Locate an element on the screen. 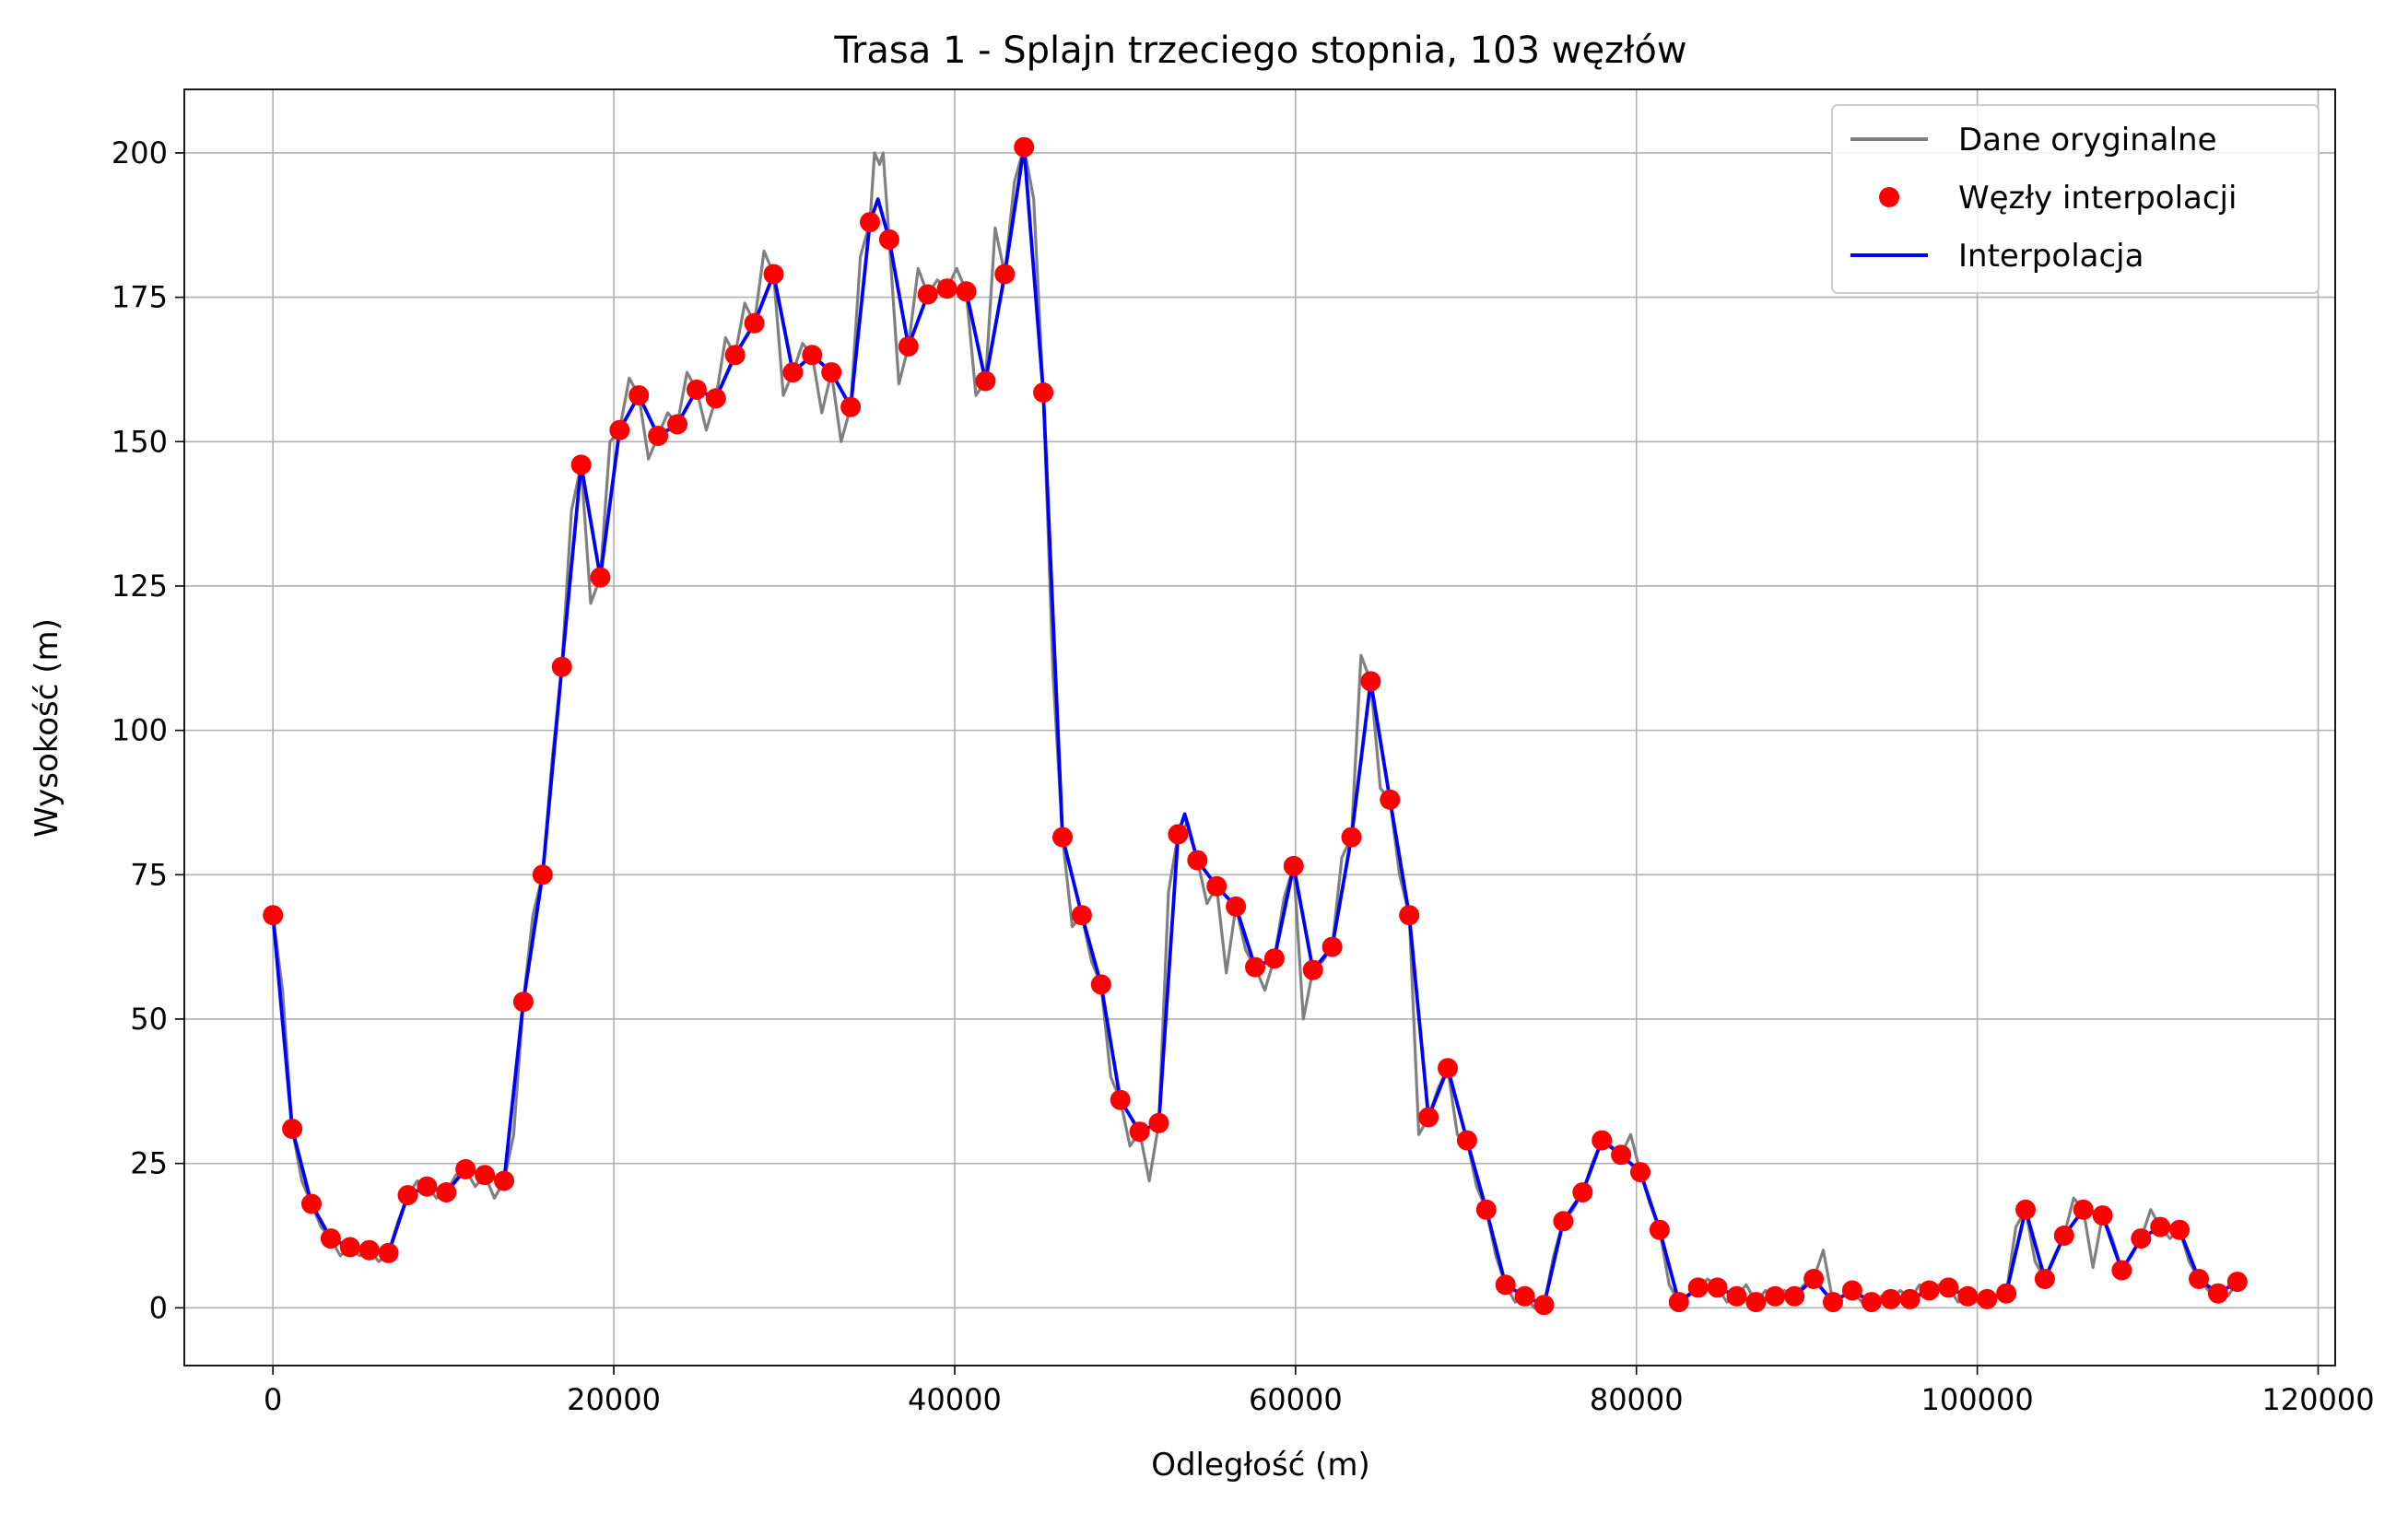 Image resolution: width=2408 pixels, height=1513 pixels. y-tick-label: 175 is located at coordinates (140, 297).